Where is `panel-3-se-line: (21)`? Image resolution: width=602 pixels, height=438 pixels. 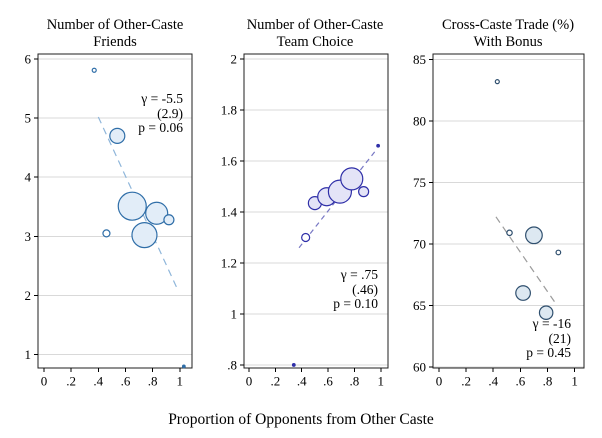 panel-3-se-line: (21) is located at coordinates (560, 338).